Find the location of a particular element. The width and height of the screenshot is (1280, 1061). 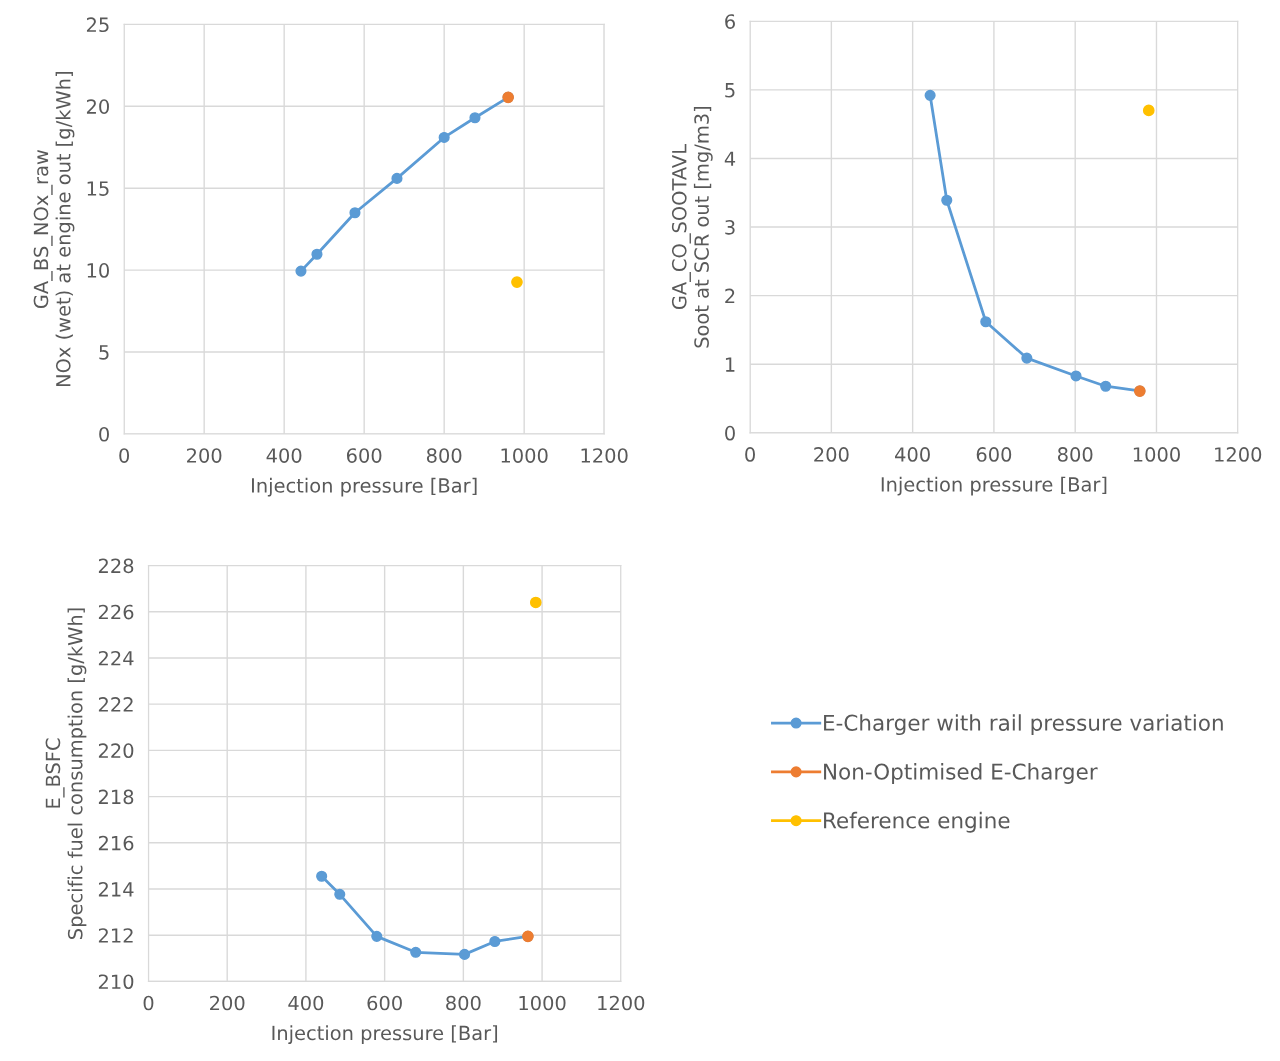

y-tick-label: 3 is located at coordinates (730, 227).